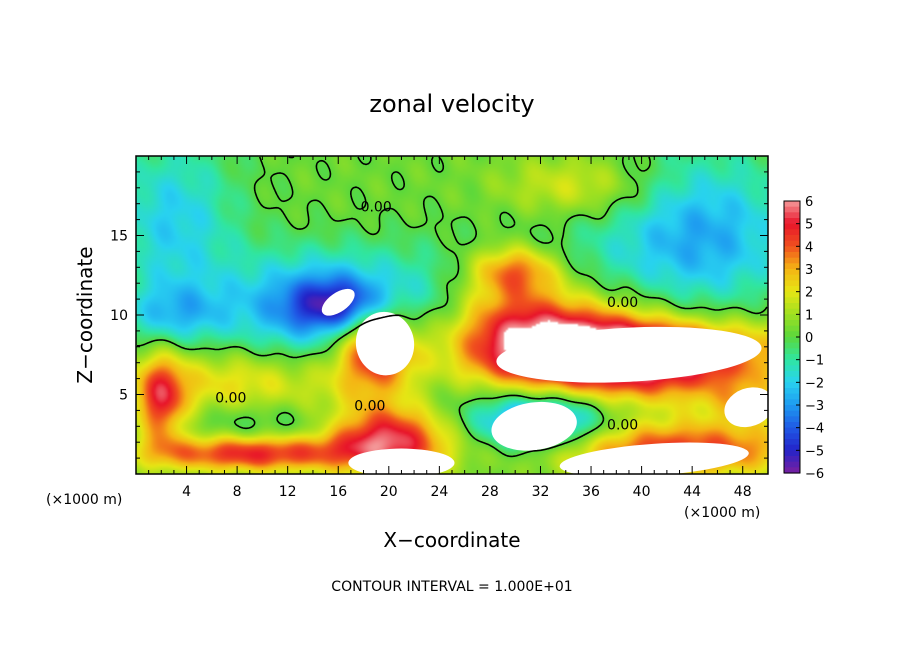 Image resolution: width=904 pixels, height=654 pixels. Describe the element at coordinates (814, 361) in the screenshot. I see `colorbar-label-7: −1` at that location.